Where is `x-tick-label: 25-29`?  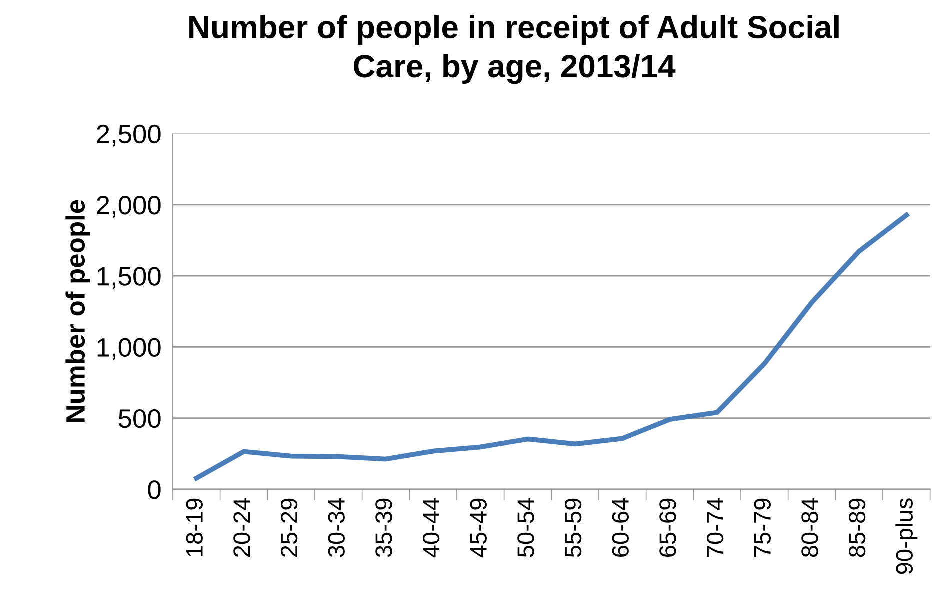
x-tick-label: 25-29 is located at coordinates (289, 527).